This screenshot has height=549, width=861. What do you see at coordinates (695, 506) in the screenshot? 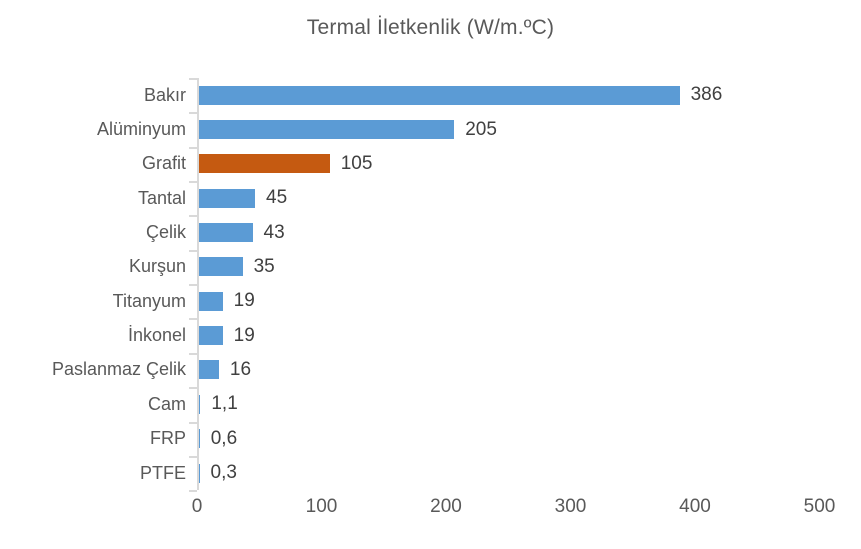
I see `x-tick-label: 400` at bounding box center [695, 506].